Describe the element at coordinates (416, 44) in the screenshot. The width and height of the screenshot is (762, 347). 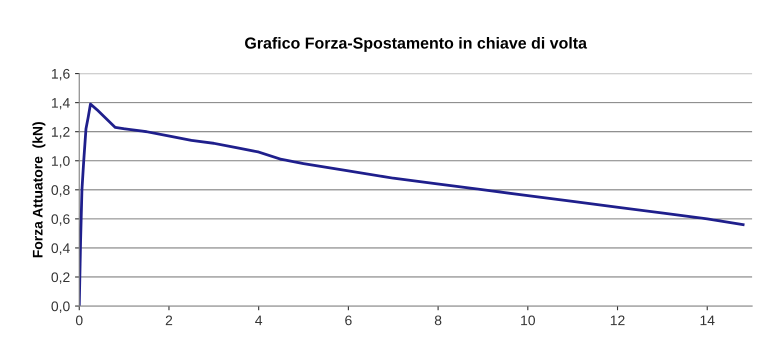
I see `chart-title: Grafico Forza-Spostamento in chiave di volta` at that location.